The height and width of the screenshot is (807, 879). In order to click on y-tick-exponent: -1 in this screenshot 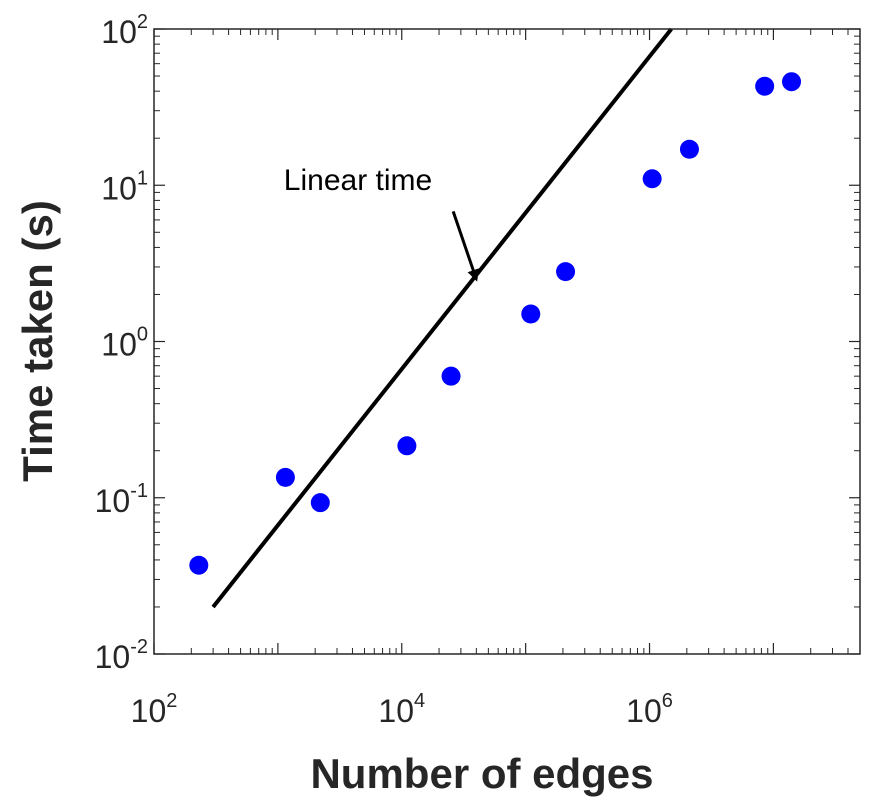, I will do `click(139, 491)`.